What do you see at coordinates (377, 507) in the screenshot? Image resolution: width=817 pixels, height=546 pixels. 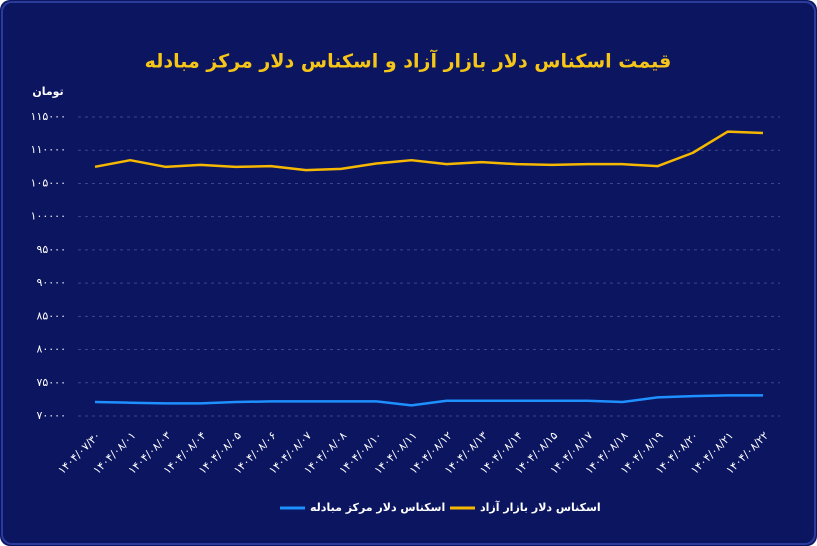 I see `legend-label: اسکناس دلار مرکز مبادله` at bounding box center [377, 507].